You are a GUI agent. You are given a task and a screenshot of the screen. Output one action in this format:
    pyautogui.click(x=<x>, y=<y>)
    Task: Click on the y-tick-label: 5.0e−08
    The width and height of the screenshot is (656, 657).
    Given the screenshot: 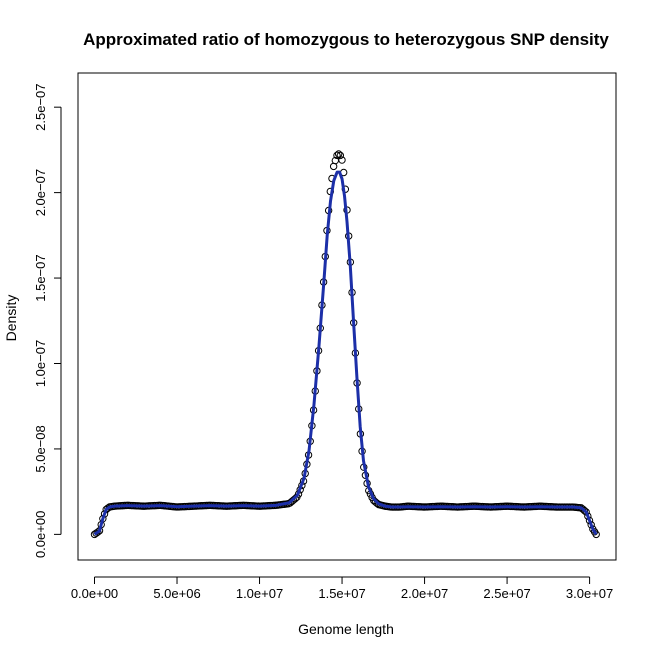 What is the action you would take?
    pyautogui.click(x=40, y=448)
    